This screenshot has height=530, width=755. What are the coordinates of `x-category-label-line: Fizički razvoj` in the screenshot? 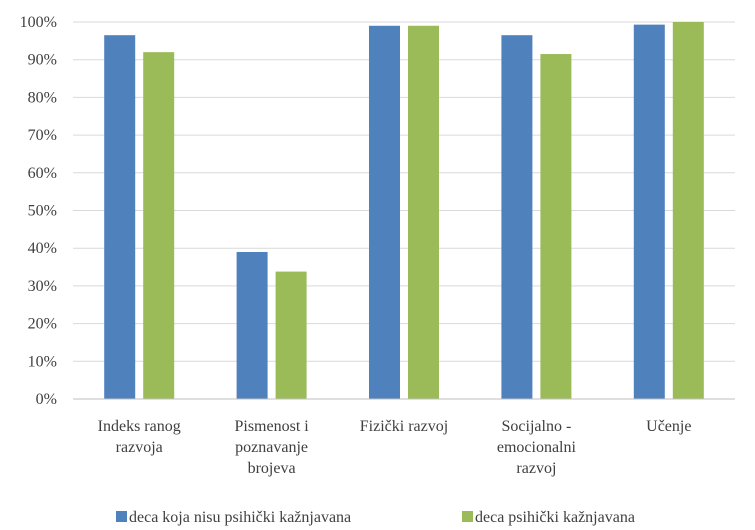 It's located at (404, 426).